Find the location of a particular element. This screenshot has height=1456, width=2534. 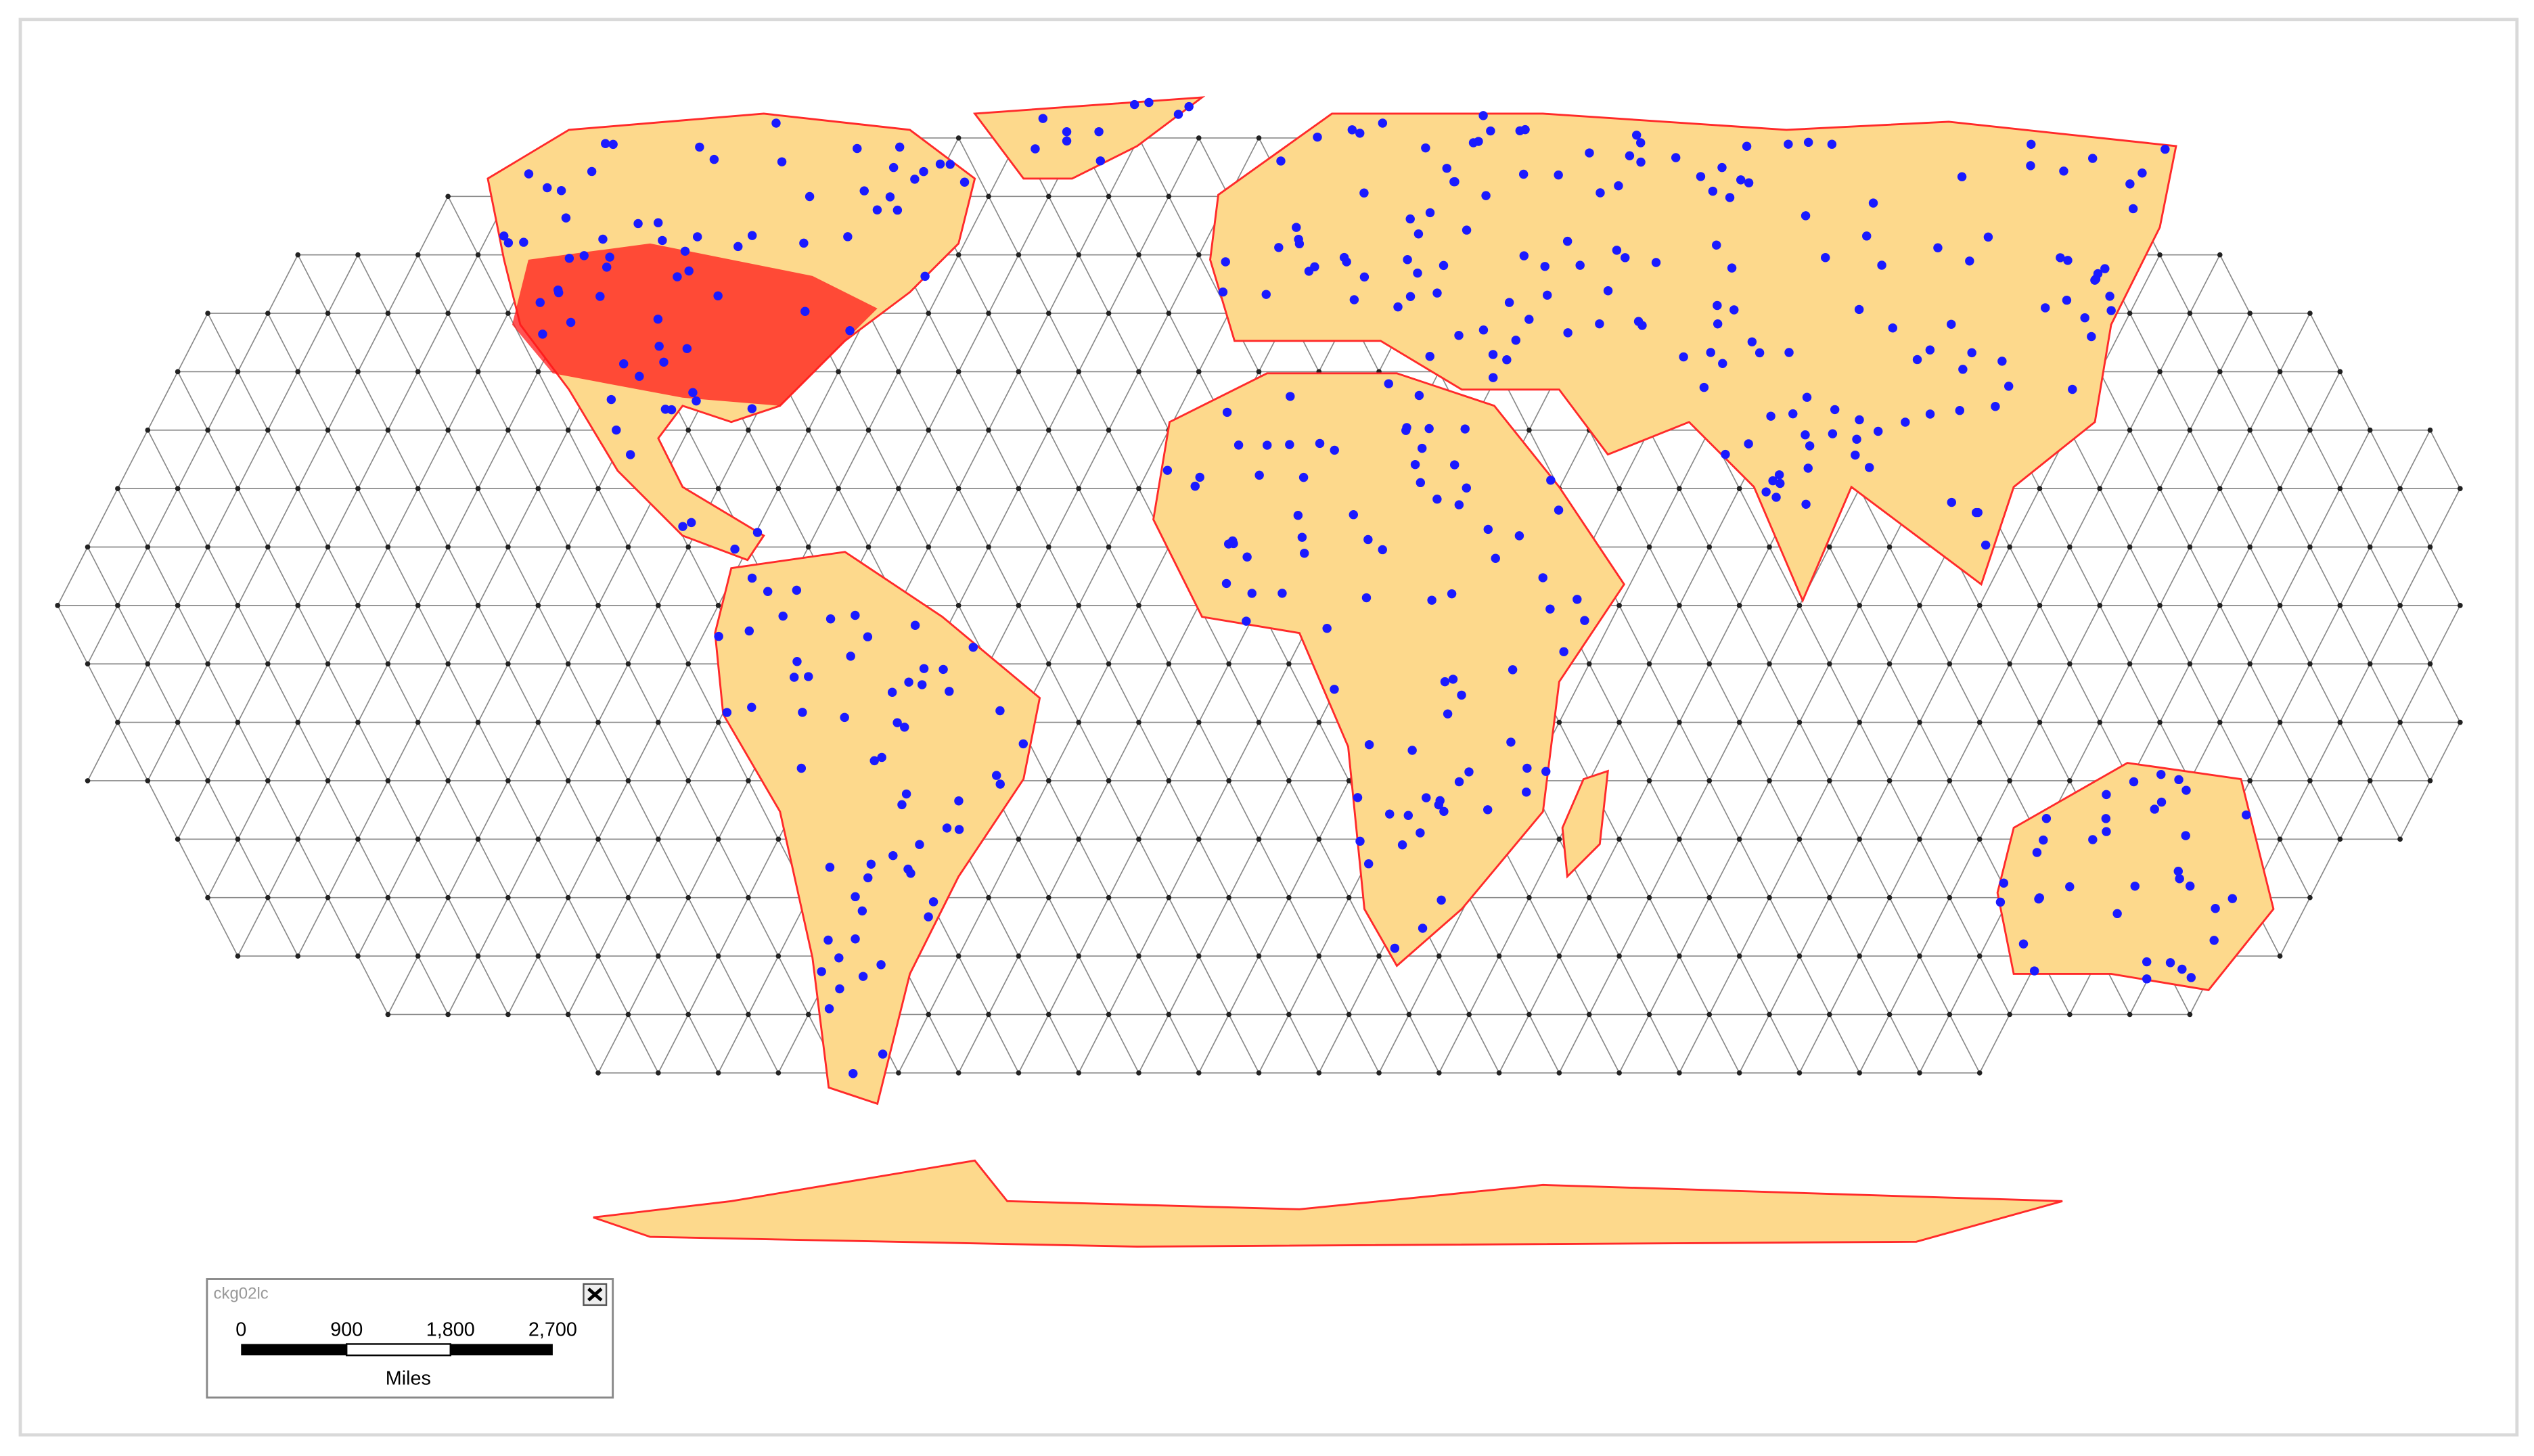

close-button is located at coordinates (595, 1294).